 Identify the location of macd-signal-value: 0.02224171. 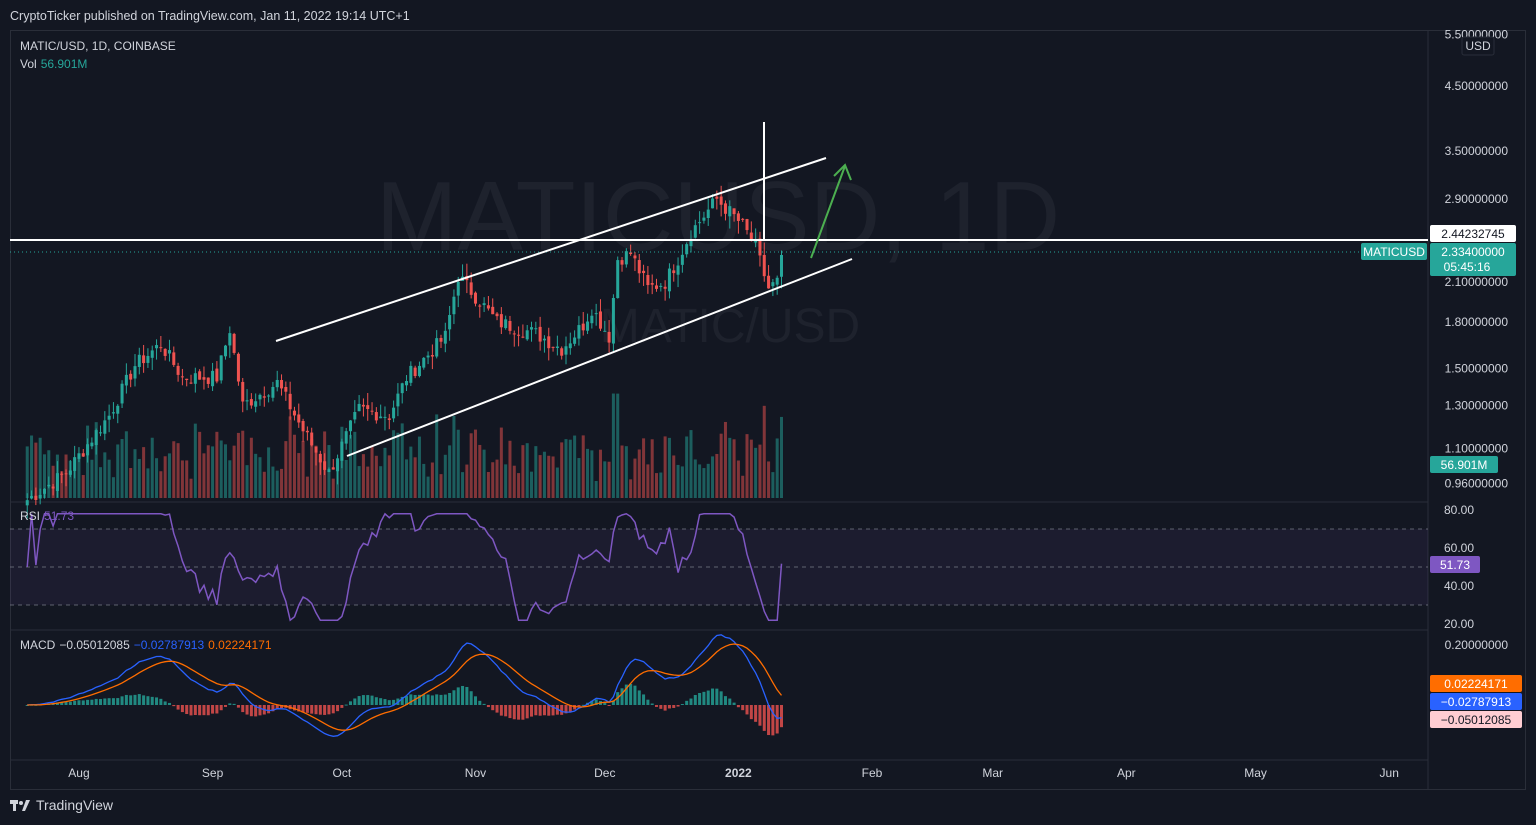
(240, 645).